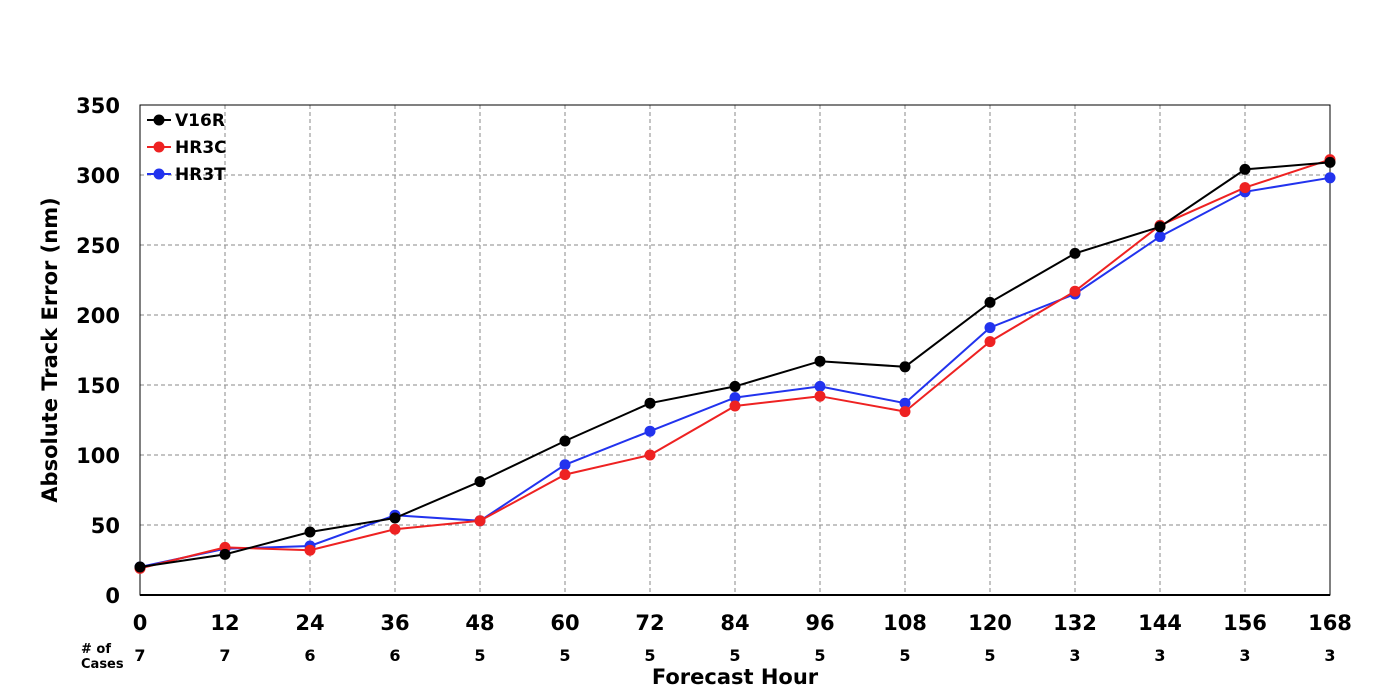  I want to click on x-tick-label: 24, so click(309, 623).